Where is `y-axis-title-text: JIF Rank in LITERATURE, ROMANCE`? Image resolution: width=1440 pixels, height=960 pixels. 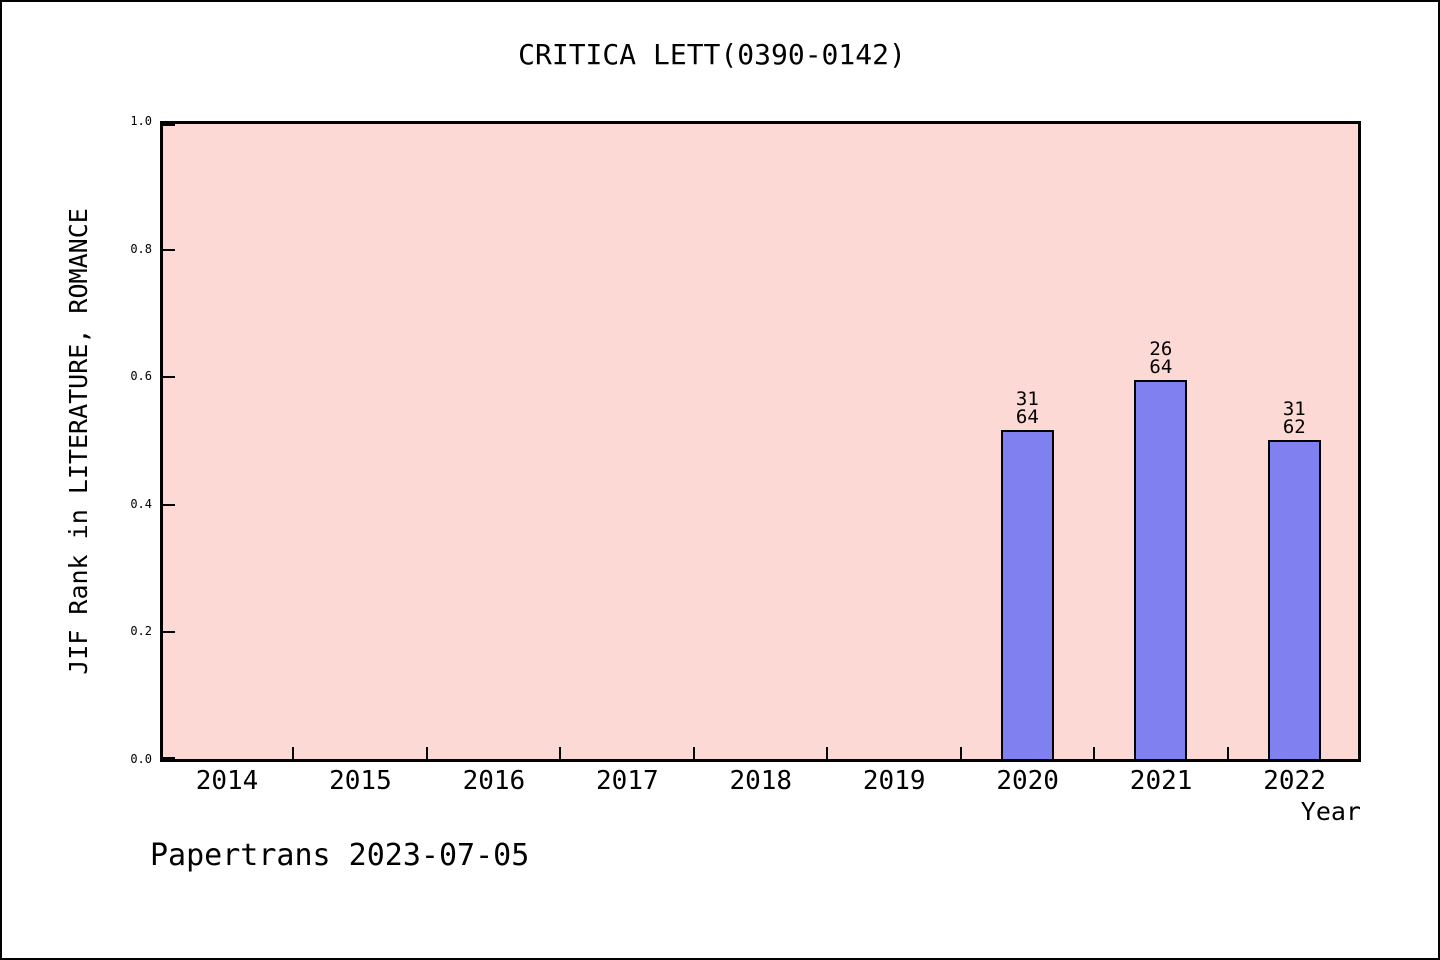
y-axis-title-text: JIF Rank in LITERATURE, ROMANCE is located at coordinates (78, 441).